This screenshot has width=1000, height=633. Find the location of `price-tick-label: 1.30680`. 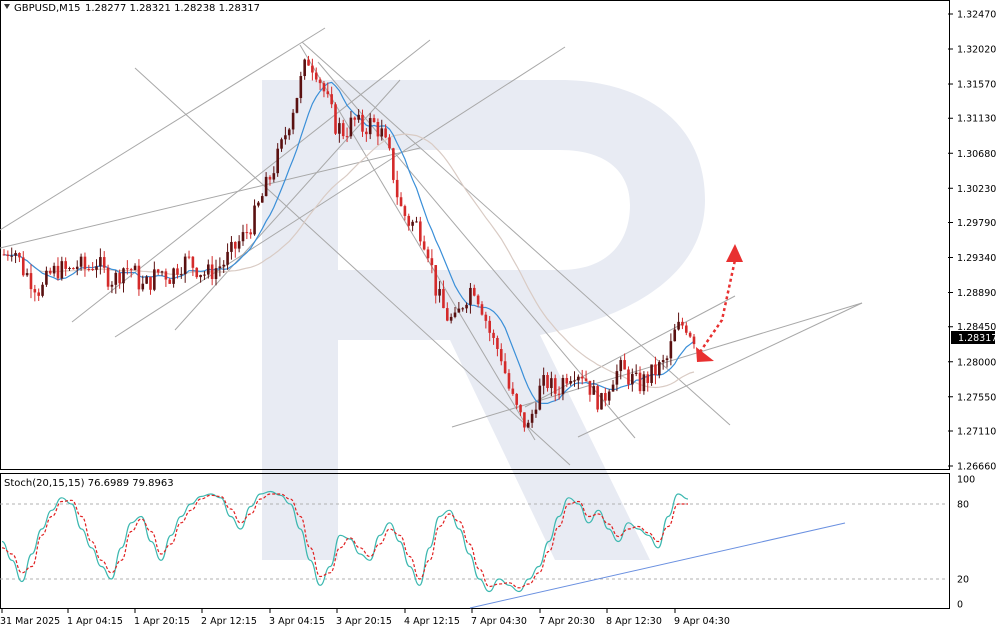

price-tick-label: 1.30680 is located at coordinates (976, 154).